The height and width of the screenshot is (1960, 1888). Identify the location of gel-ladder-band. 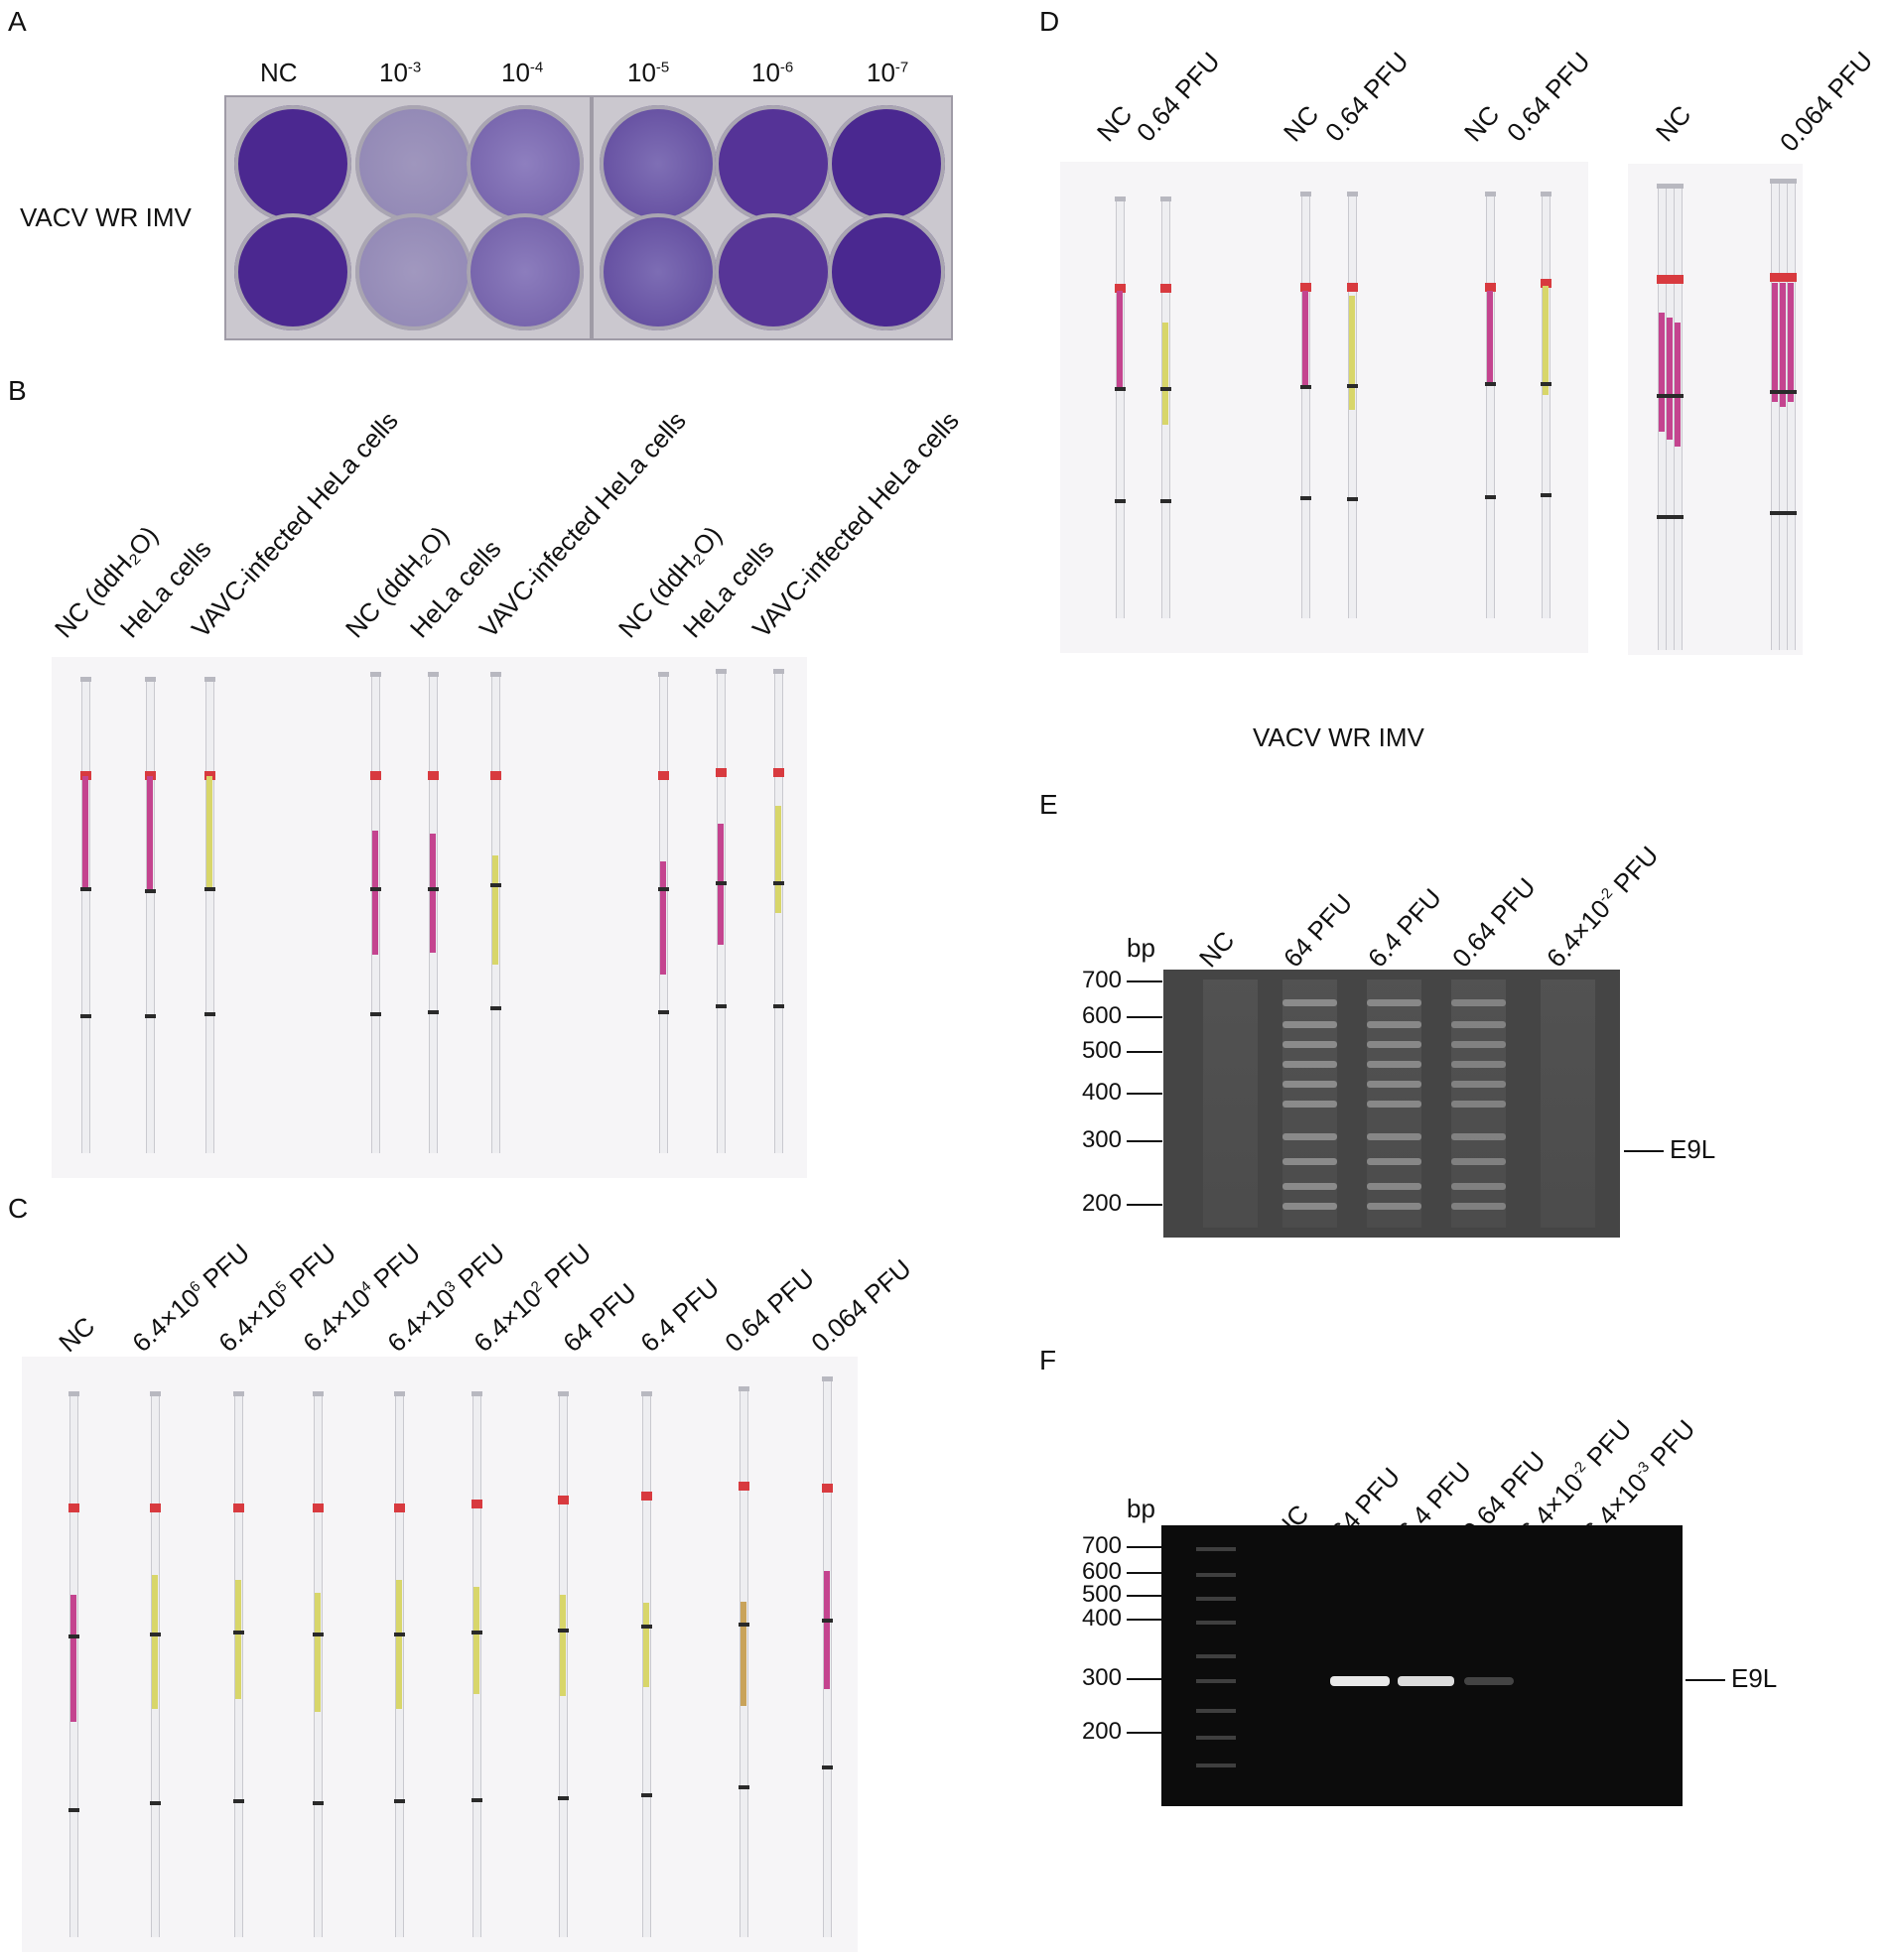
(1216, 1549).